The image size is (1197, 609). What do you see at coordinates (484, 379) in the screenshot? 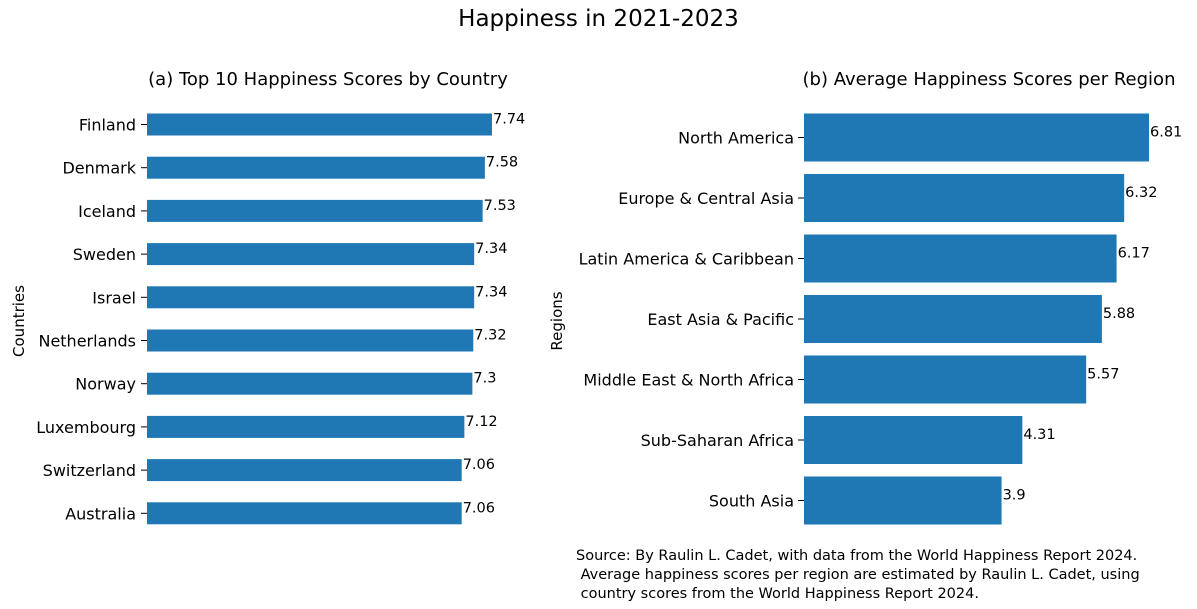
I see `data-label-country-6: 7.3` at bounding box center [484, 379].